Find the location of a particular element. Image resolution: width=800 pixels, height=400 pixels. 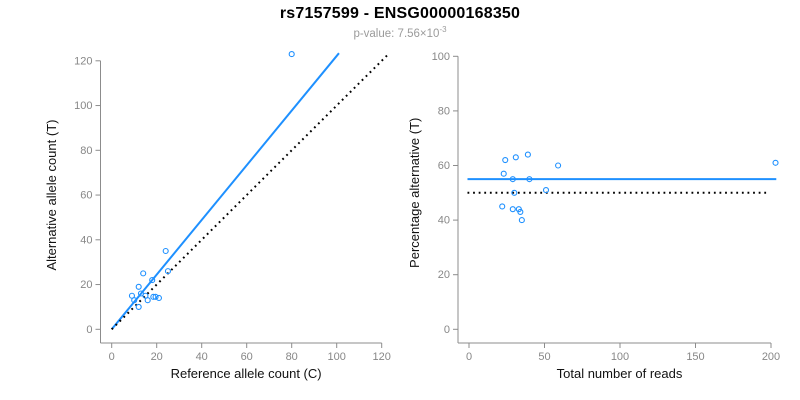

y-axis-title: Alternative allele count (T) is located at coordinates (51, 195).